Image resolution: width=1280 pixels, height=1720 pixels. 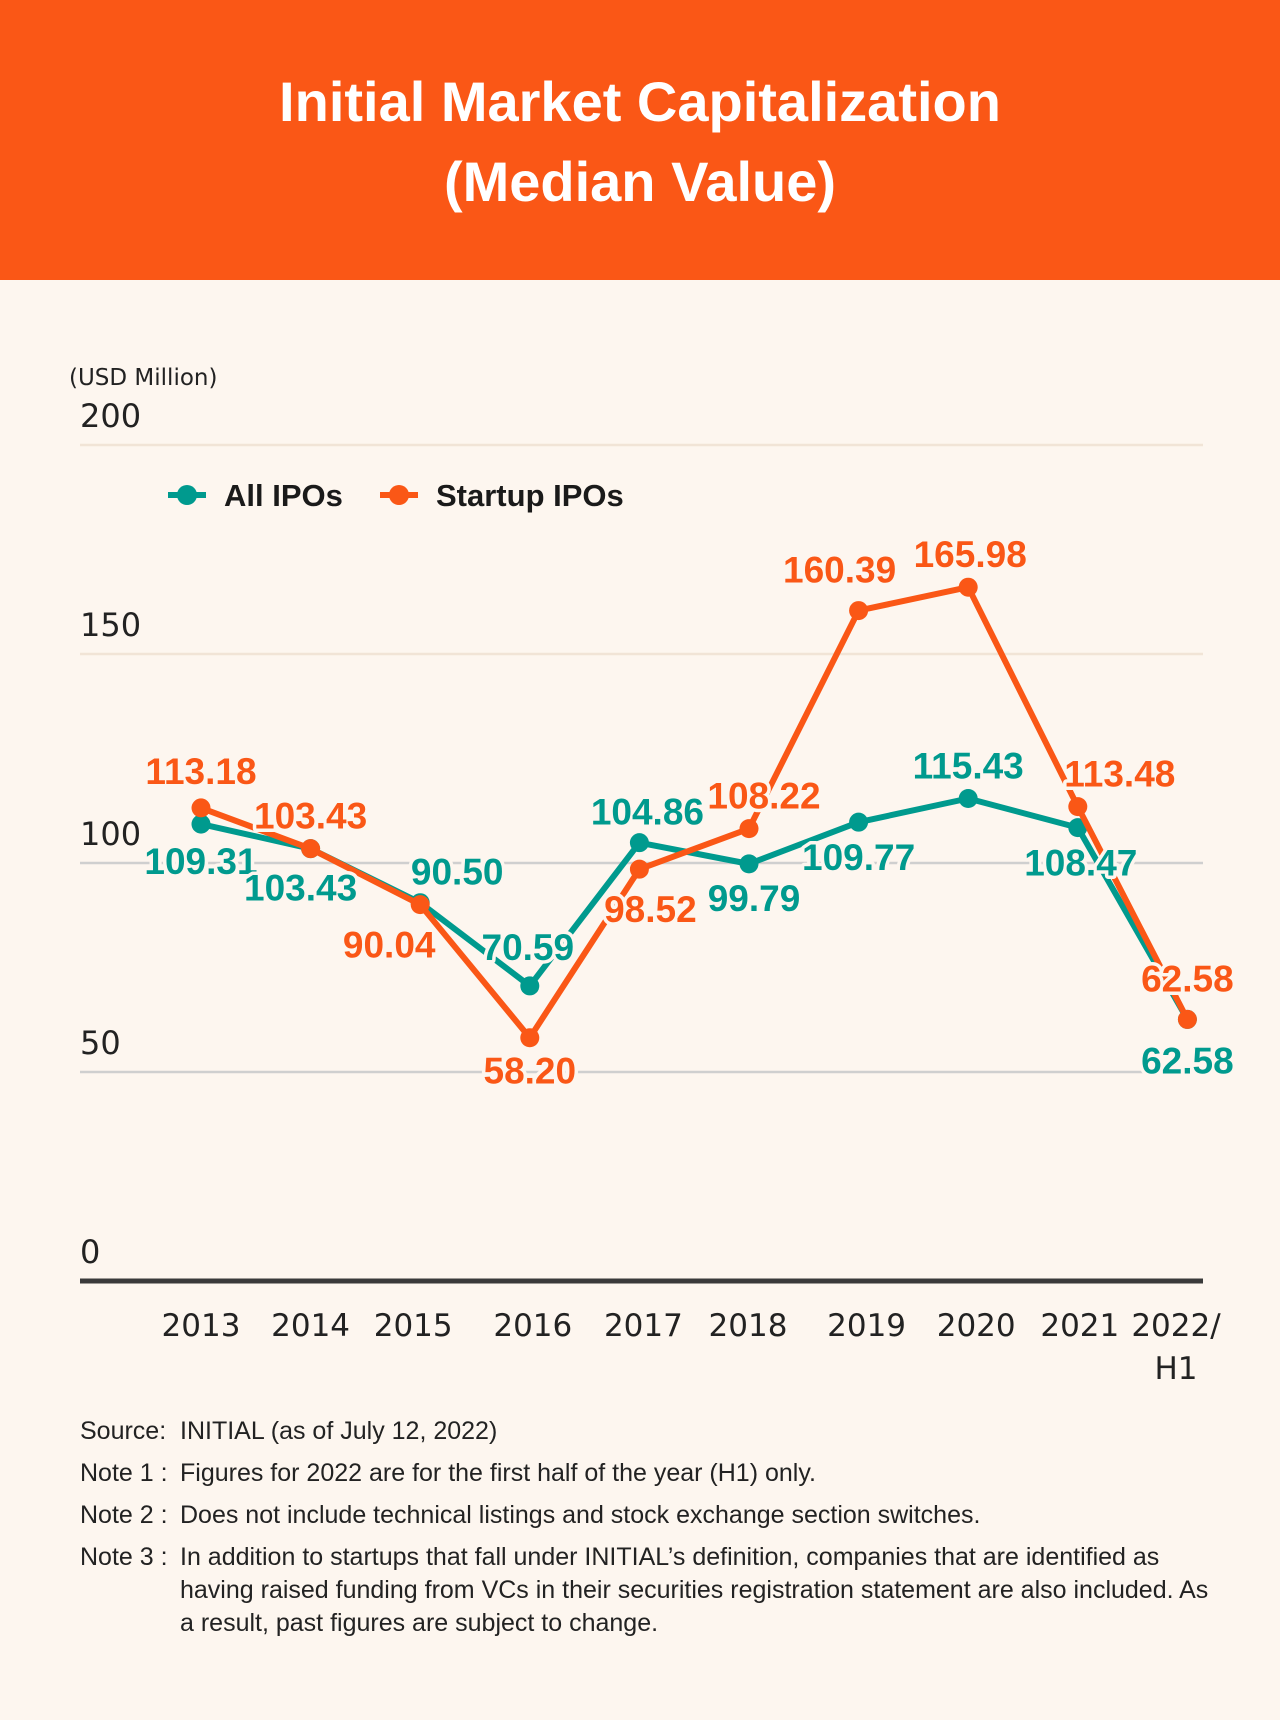 I want to click on note-key: Note 1 :, so click(x=124, y=1473).